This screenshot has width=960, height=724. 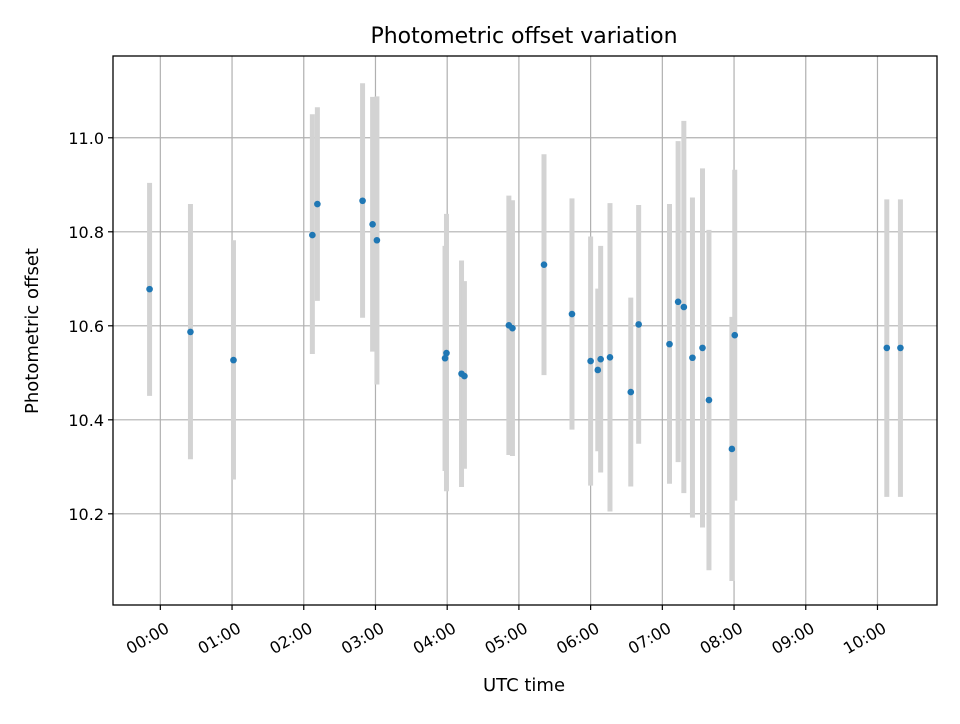 I want to click on x-tick-label: 05:00, so click(x=505, y=638).